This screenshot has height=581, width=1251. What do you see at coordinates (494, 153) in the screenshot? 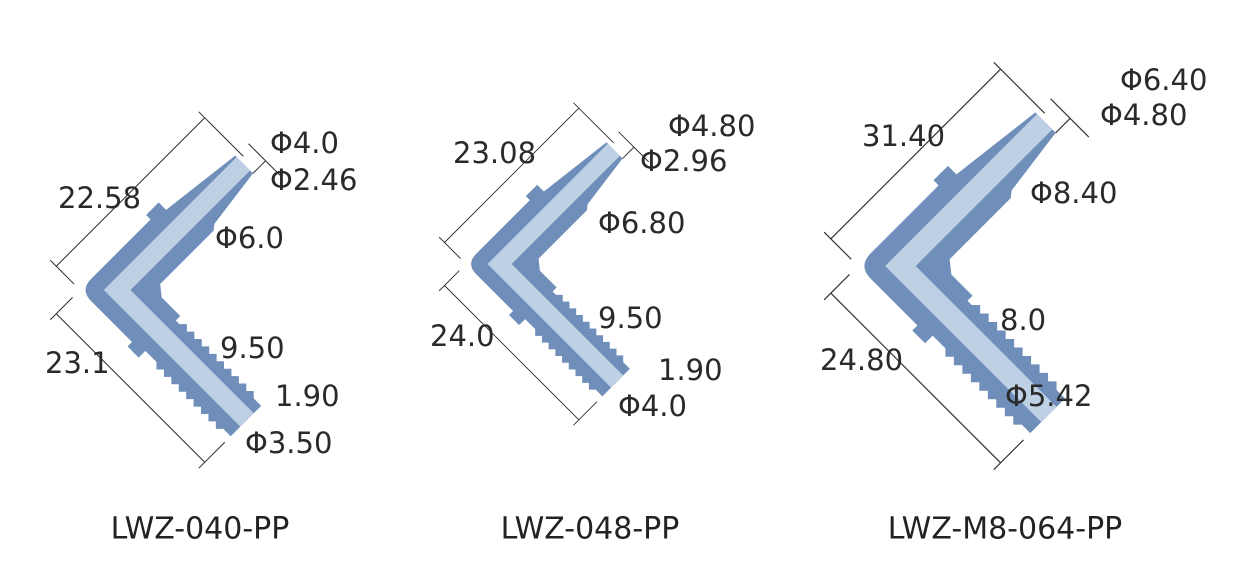
I see `dimension: 23.08` at bounding box center [494, 153].